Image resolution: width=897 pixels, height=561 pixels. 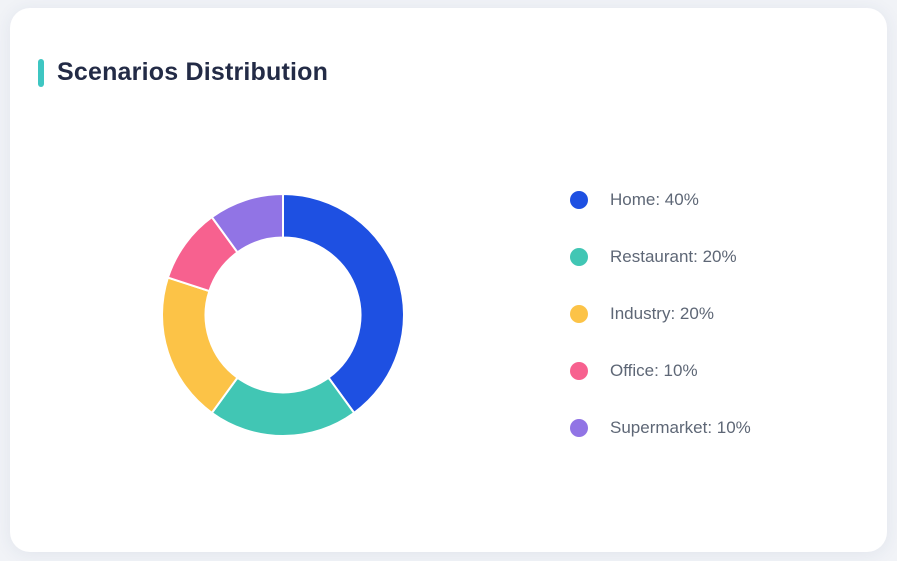 What do you see at coordinates (579, 314) in the screenshot?
I see `legend-dot-industry` at bounding box center [579, 314].